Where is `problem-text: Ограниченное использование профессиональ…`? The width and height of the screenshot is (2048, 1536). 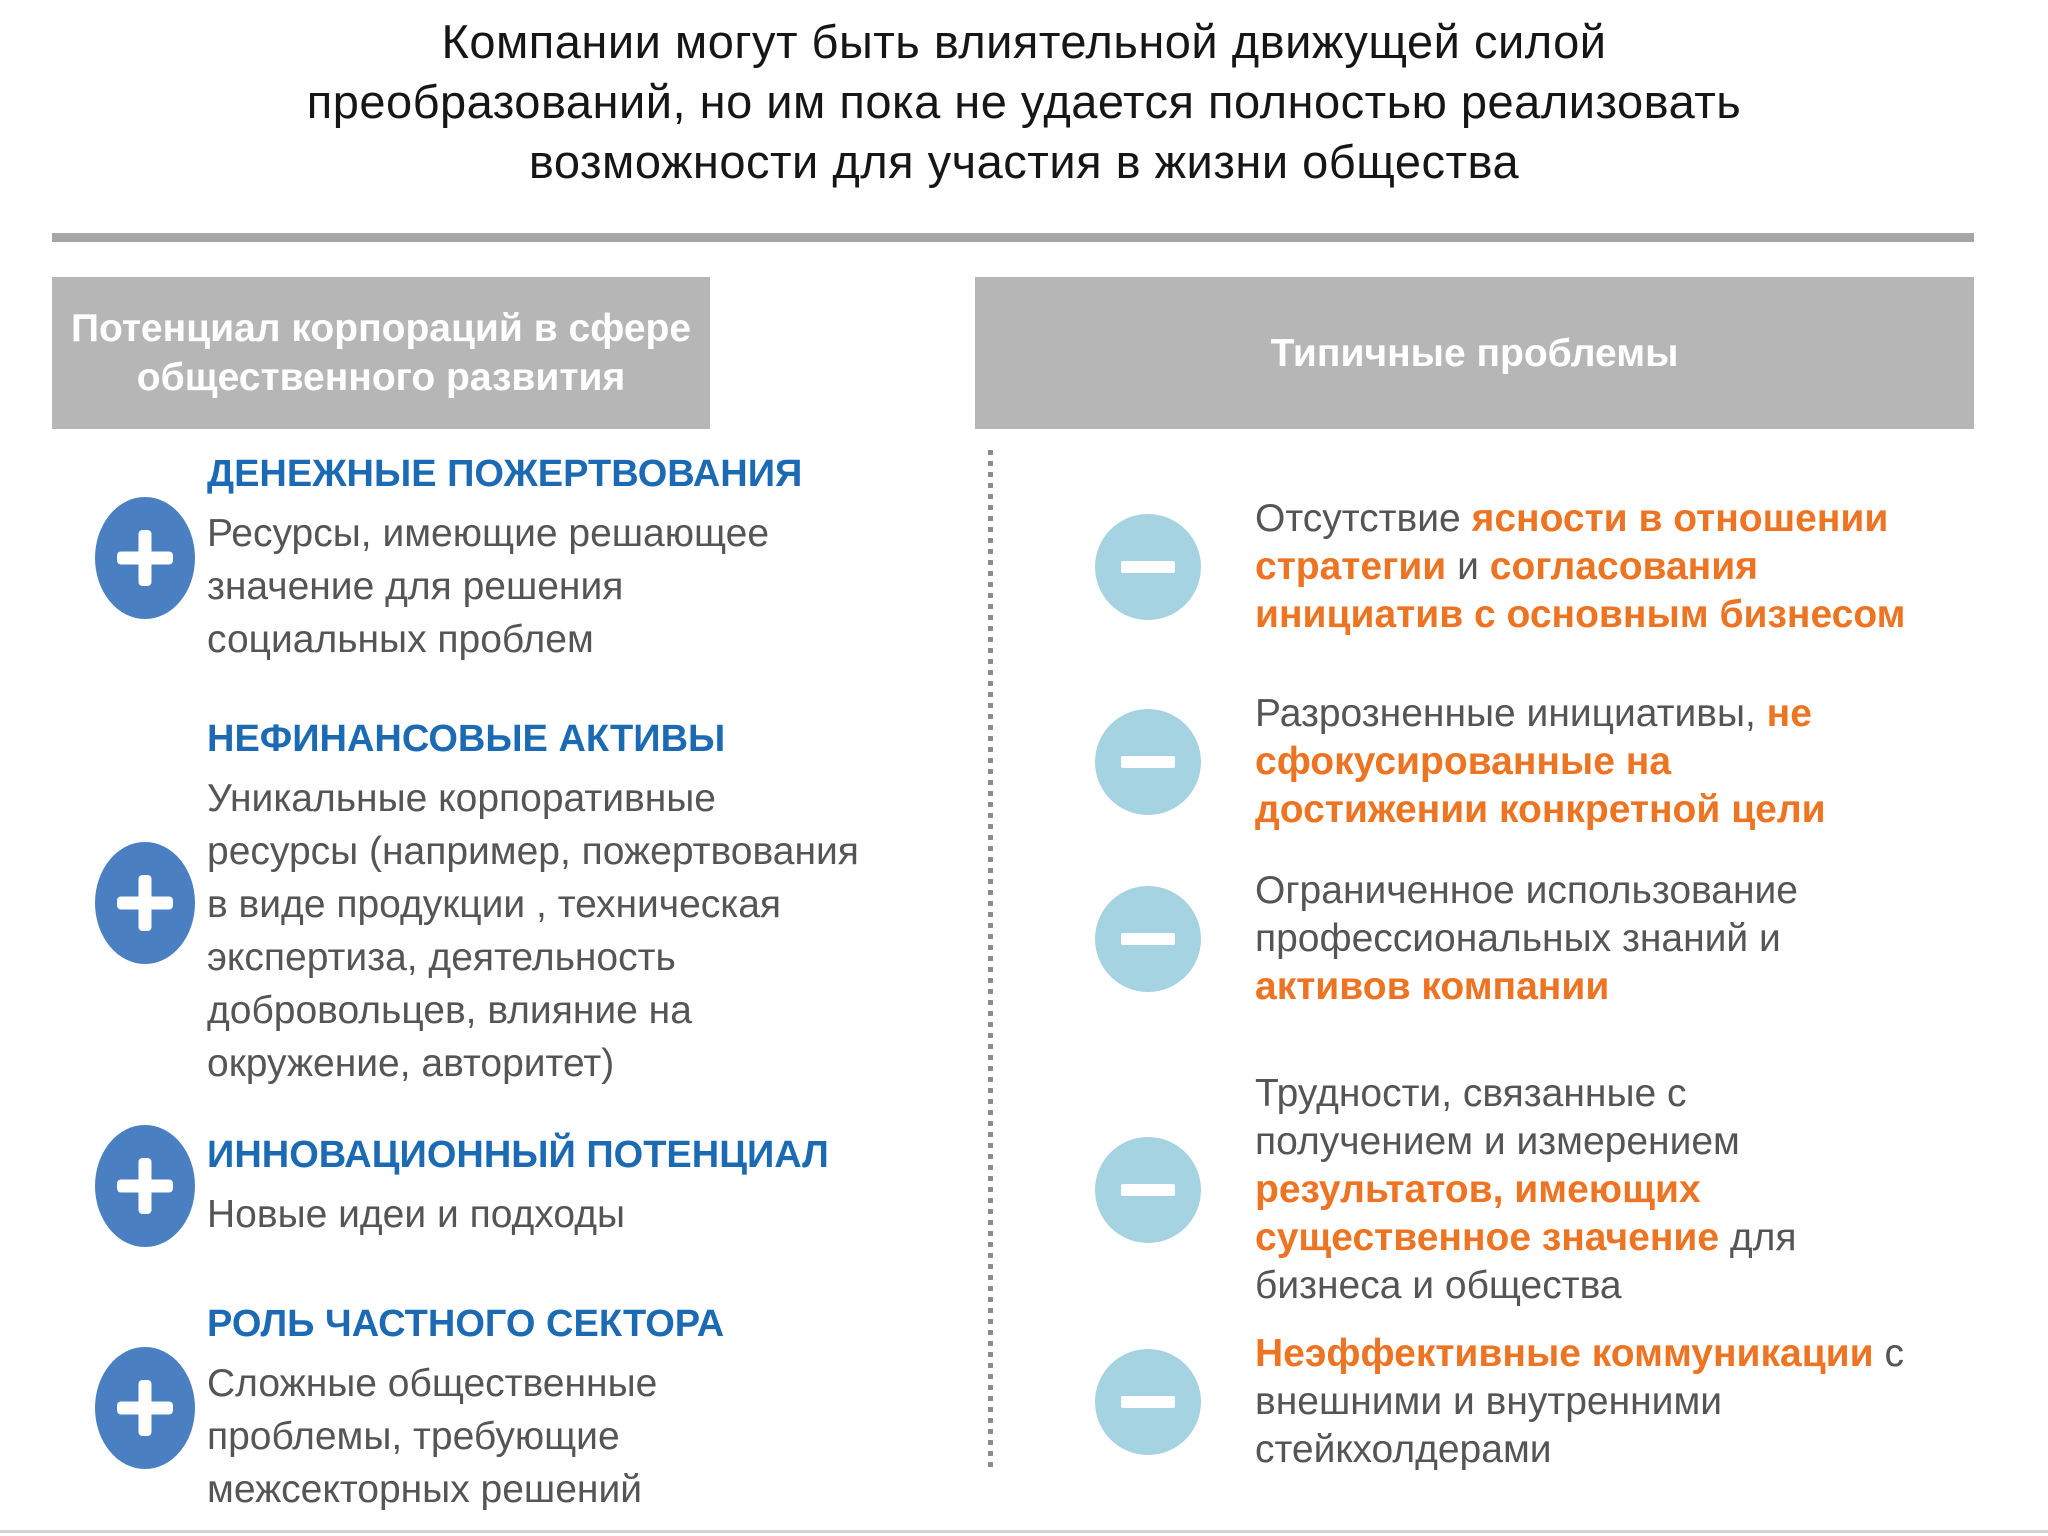 problem-text: Ограниченное использование профессиональ… is located at coordinates (1526, 938).